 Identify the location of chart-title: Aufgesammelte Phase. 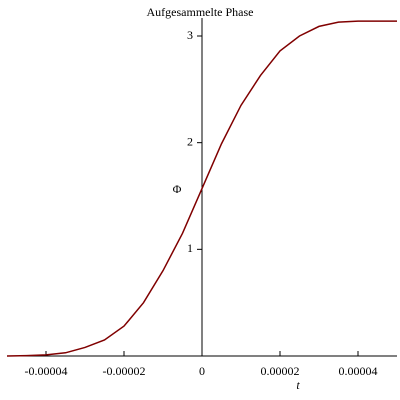
(200, 12).